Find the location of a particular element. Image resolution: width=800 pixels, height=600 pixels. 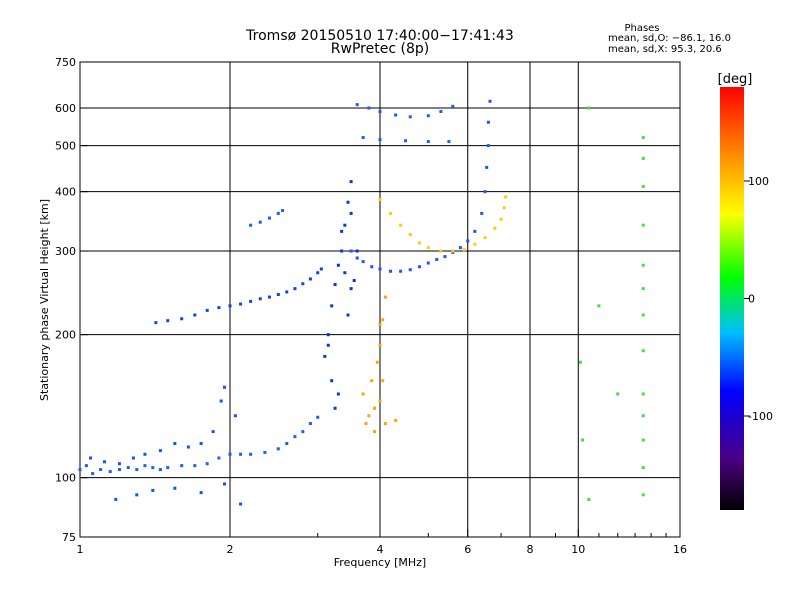

y-tick-label: 200 is located at coordinates (65, 335).